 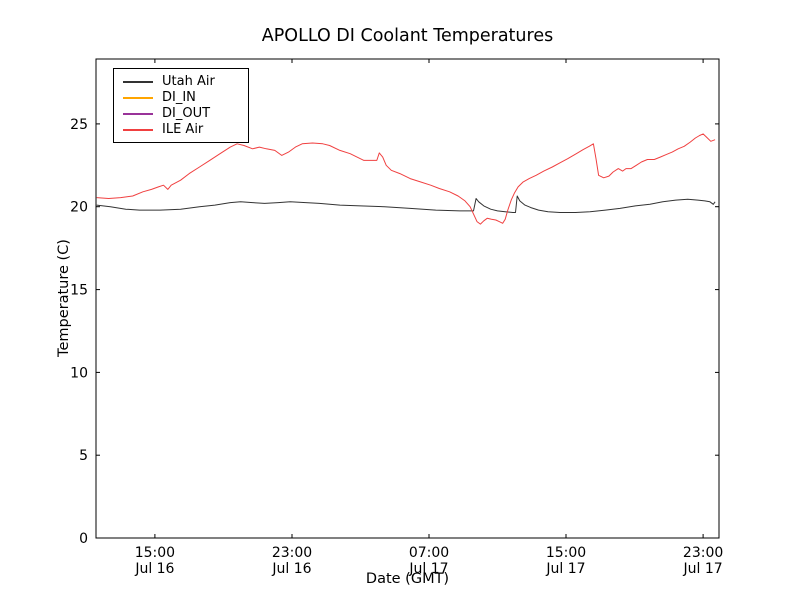 I want to click on series-ile-air, so click(x=406, y=179).